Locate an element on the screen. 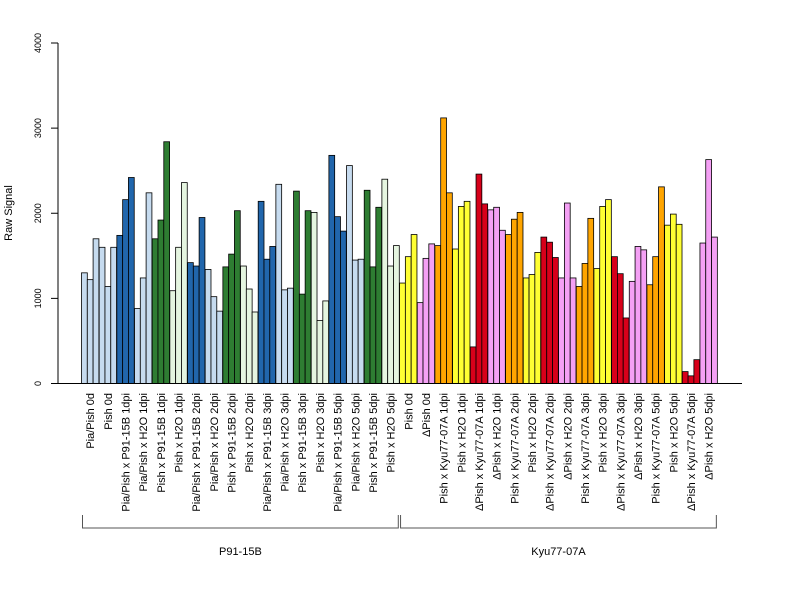 The height and width of the screenshot is (600, 800). x-tick-label: ΔPish x H2O 5dpi is located at coordinates (710, 436).